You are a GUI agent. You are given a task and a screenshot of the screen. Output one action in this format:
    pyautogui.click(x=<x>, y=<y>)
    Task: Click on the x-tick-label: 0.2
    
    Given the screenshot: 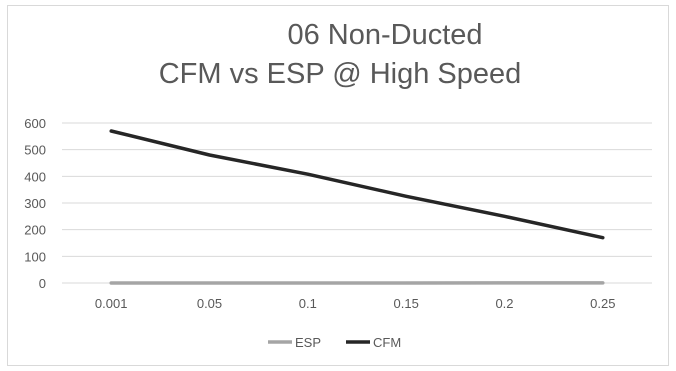 What is the action you would take?
    pyautogui.click(x=504, y=303)
    